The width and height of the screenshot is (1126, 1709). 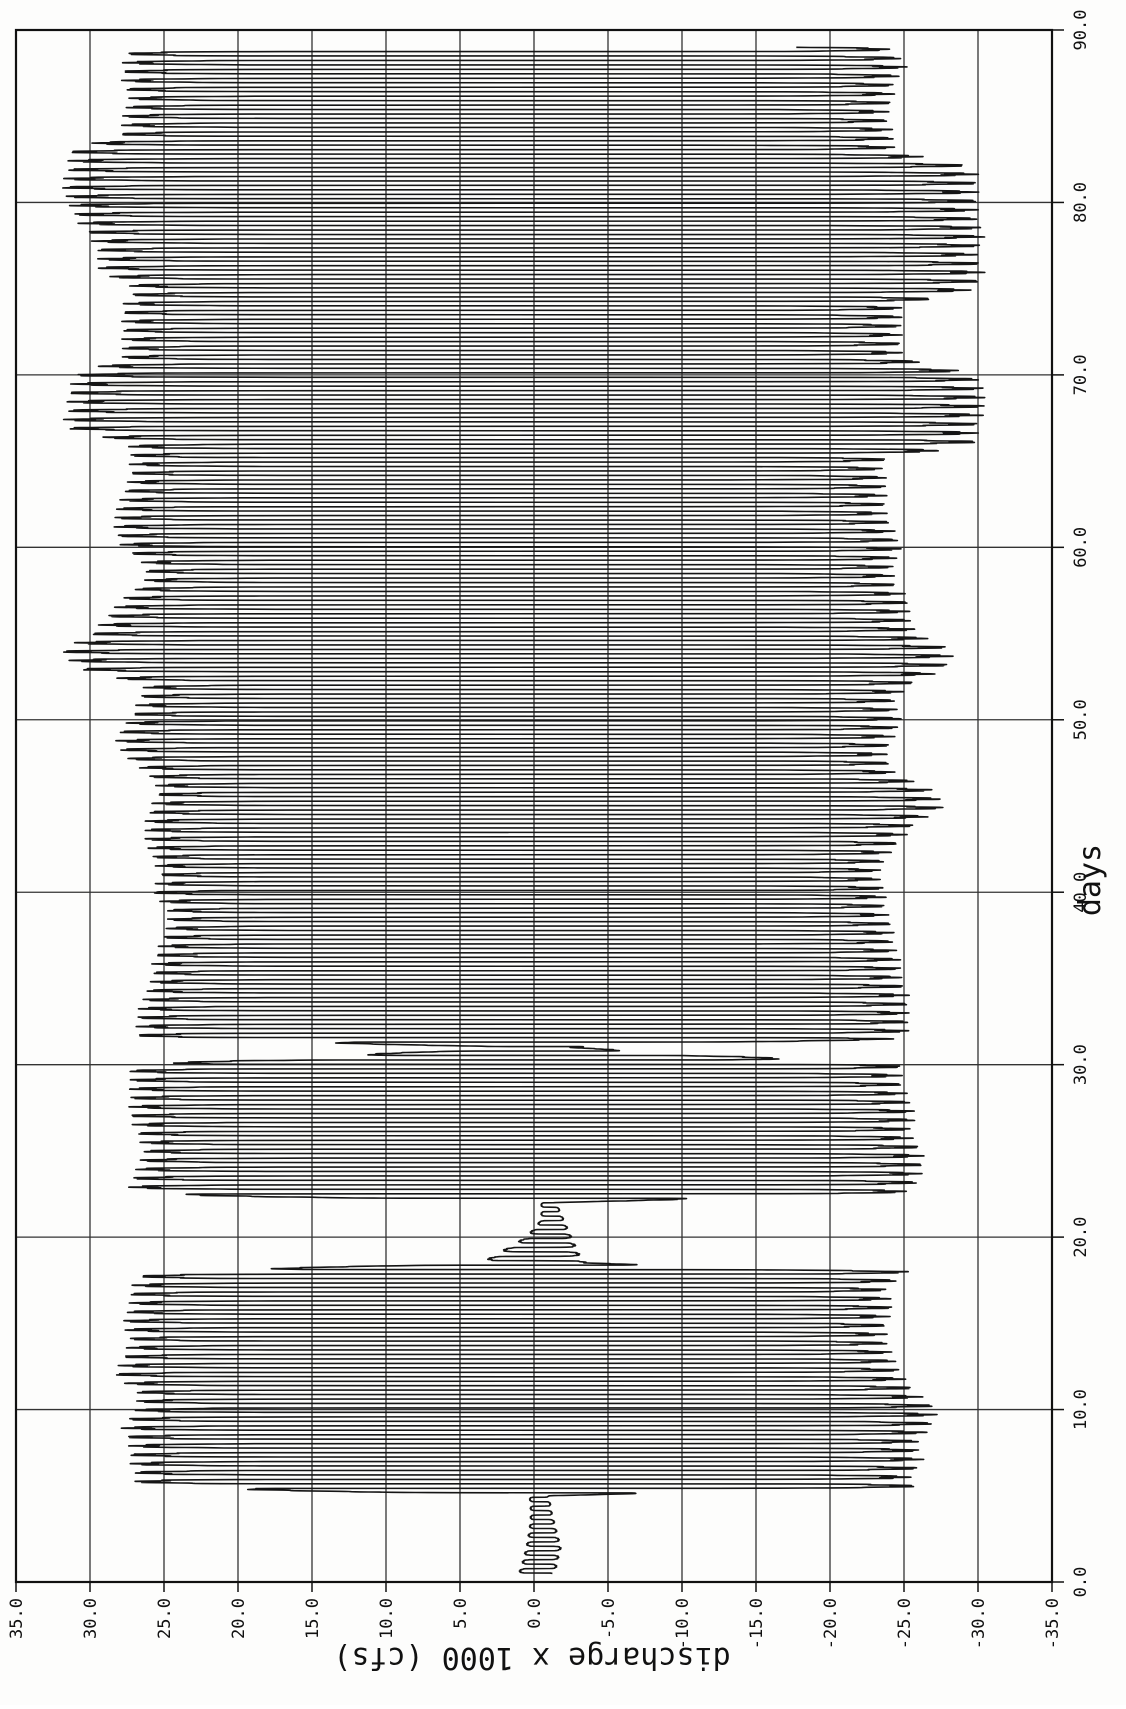 What do you see at coordinates (683, 1623) in the screenshot?
I see `y-tick-label: -10.0` at bounding box center [683, 1623].